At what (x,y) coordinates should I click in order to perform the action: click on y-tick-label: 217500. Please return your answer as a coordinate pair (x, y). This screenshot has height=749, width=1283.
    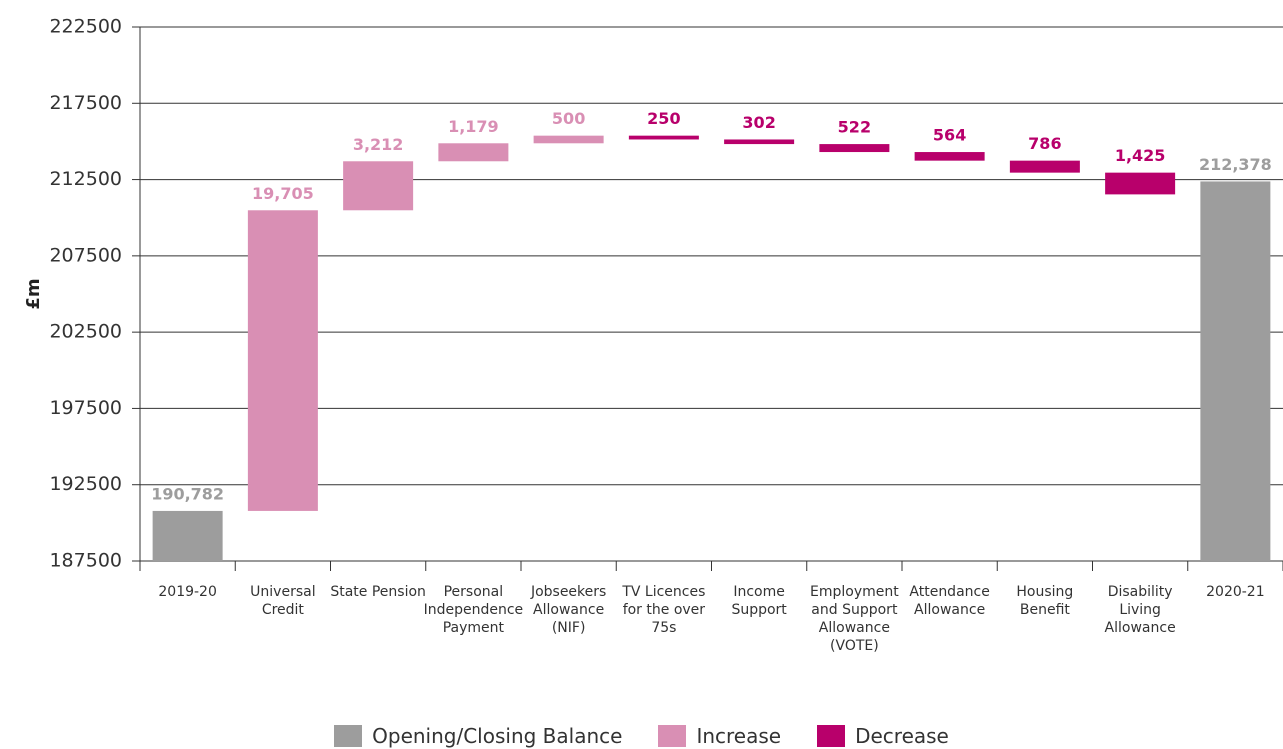
    Looking at the image, I should click on (85, 103).